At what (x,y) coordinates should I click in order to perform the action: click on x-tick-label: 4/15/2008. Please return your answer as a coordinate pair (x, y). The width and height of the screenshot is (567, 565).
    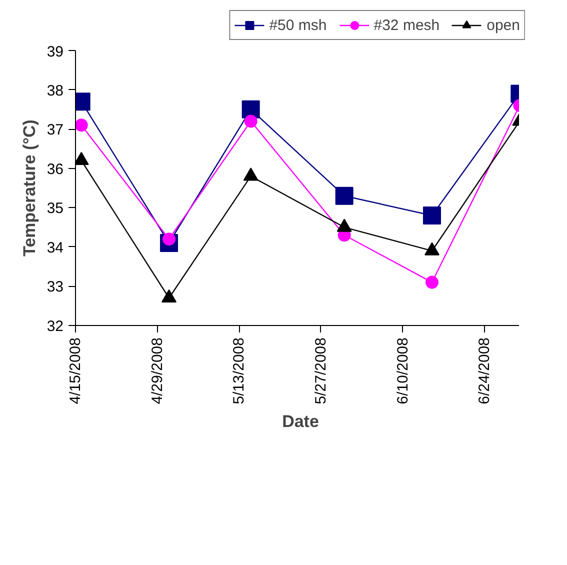
    Looking at the image, I should click on (75, 370).